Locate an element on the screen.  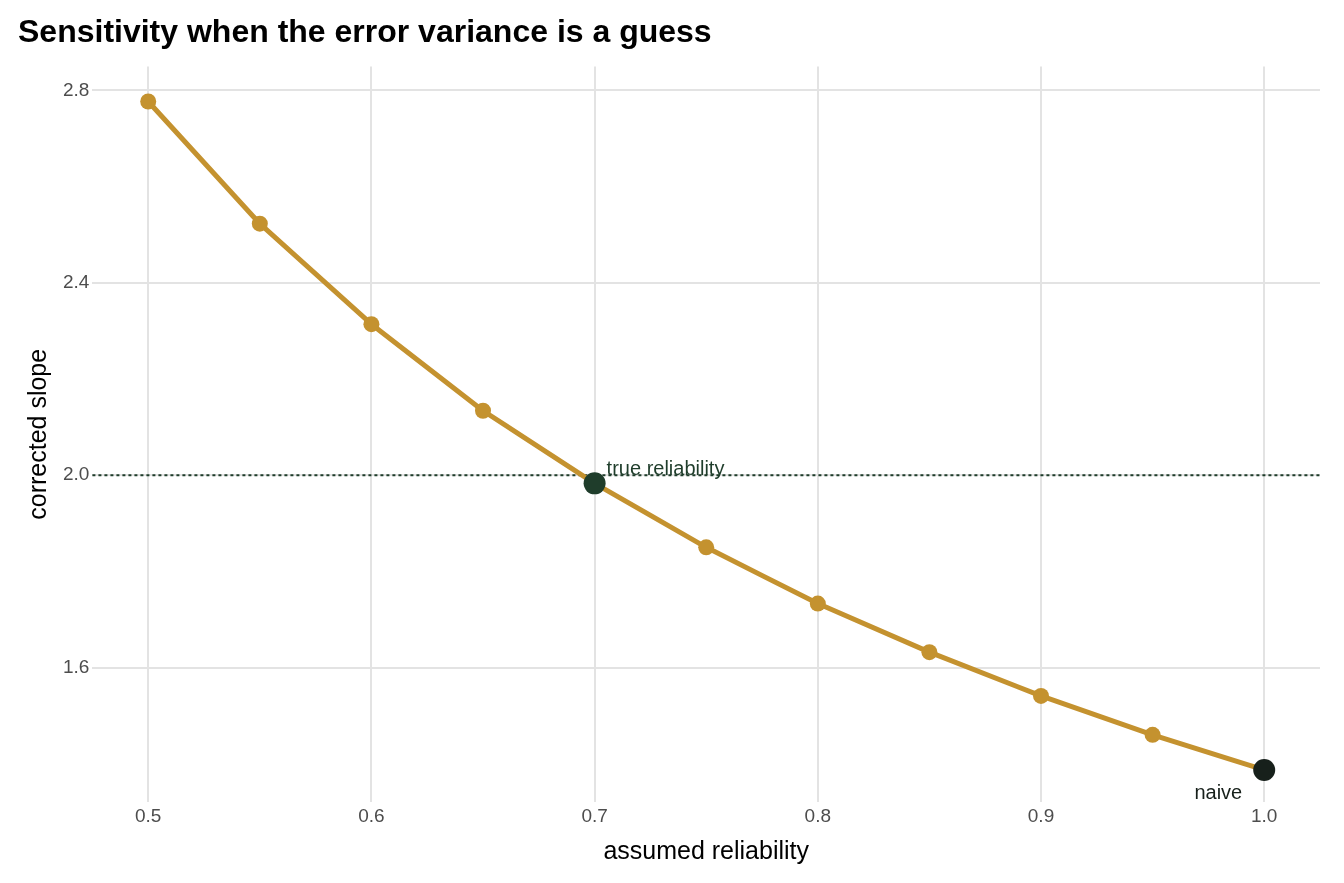
x-axis-title: assumed reliability is located at coordinates (706, 849).